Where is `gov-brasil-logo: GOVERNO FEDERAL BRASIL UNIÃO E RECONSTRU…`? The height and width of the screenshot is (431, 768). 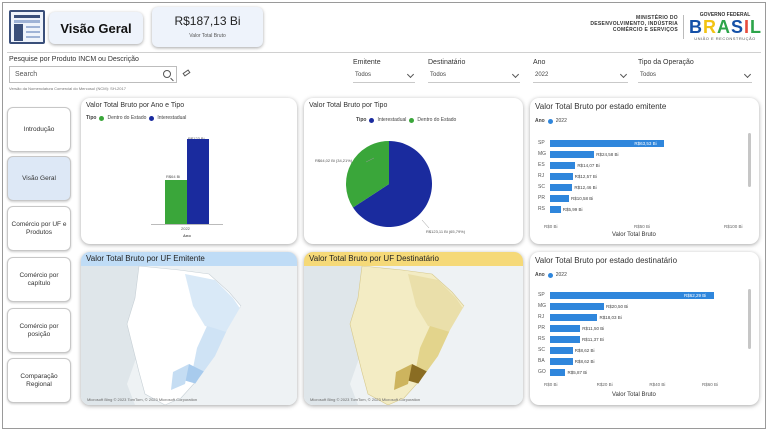 gov-brasil-logo: GOVERNO FEDERAL BRASIL UNIÃO E RECONSTRU… is located at coordinates (725, 29).